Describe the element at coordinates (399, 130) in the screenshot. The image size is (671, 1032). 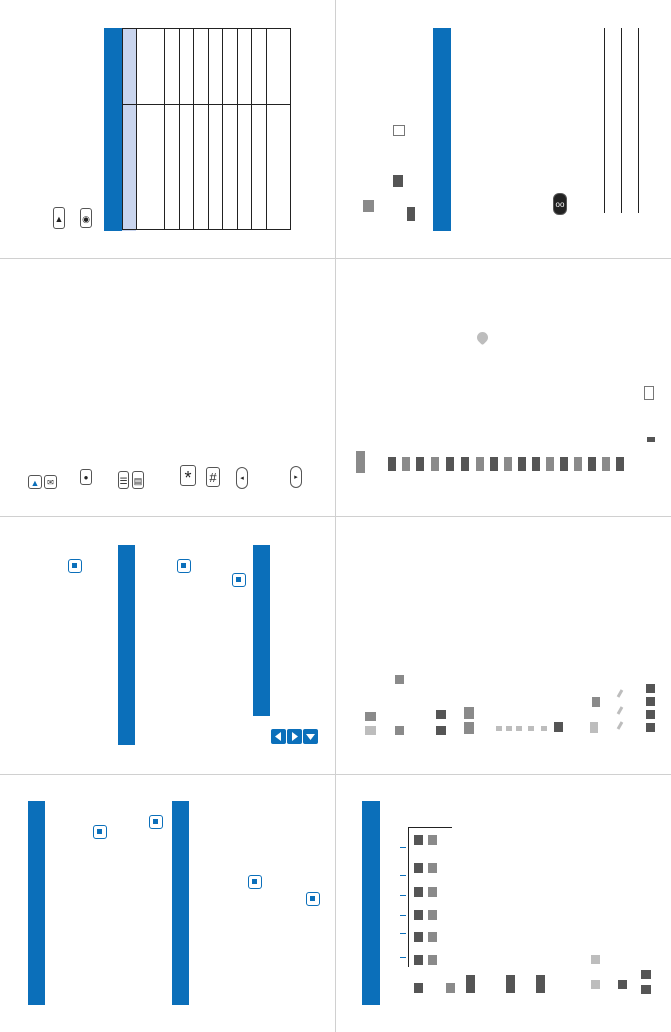
I see `folder-icon` at that location.